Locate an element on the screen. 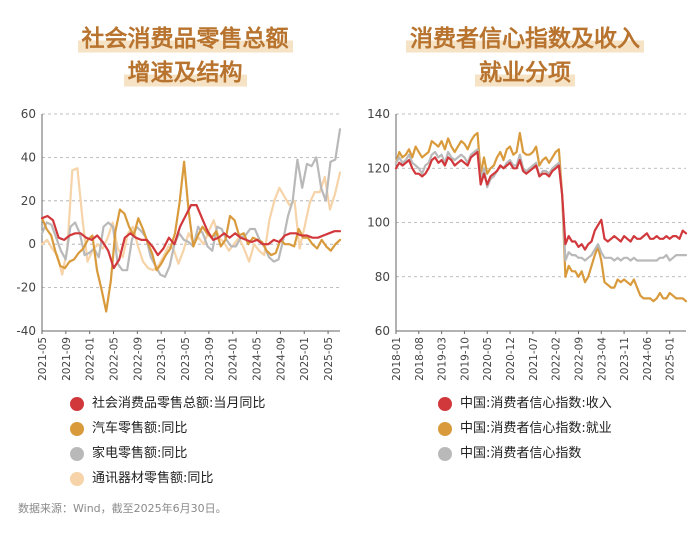  legend-item: 中国:消费者信心指数:收入 is located at coordinates (525, 403).